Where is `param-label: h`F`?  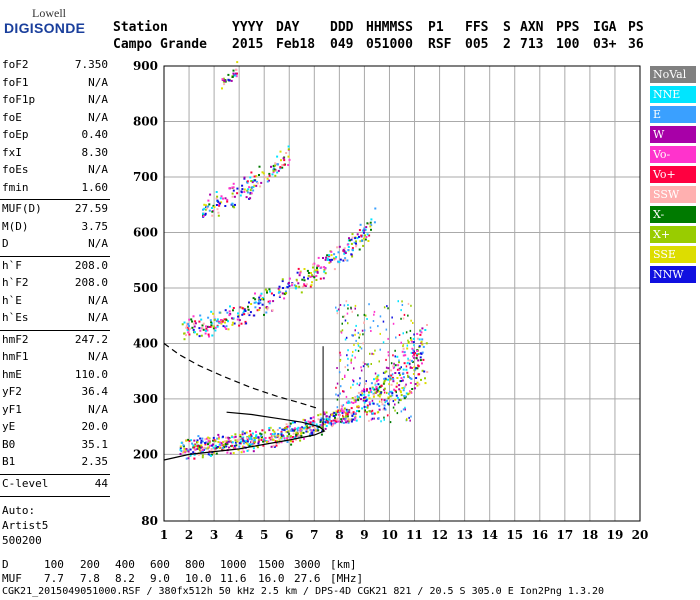
param-label: h`F is located at coordinates (12, 265).